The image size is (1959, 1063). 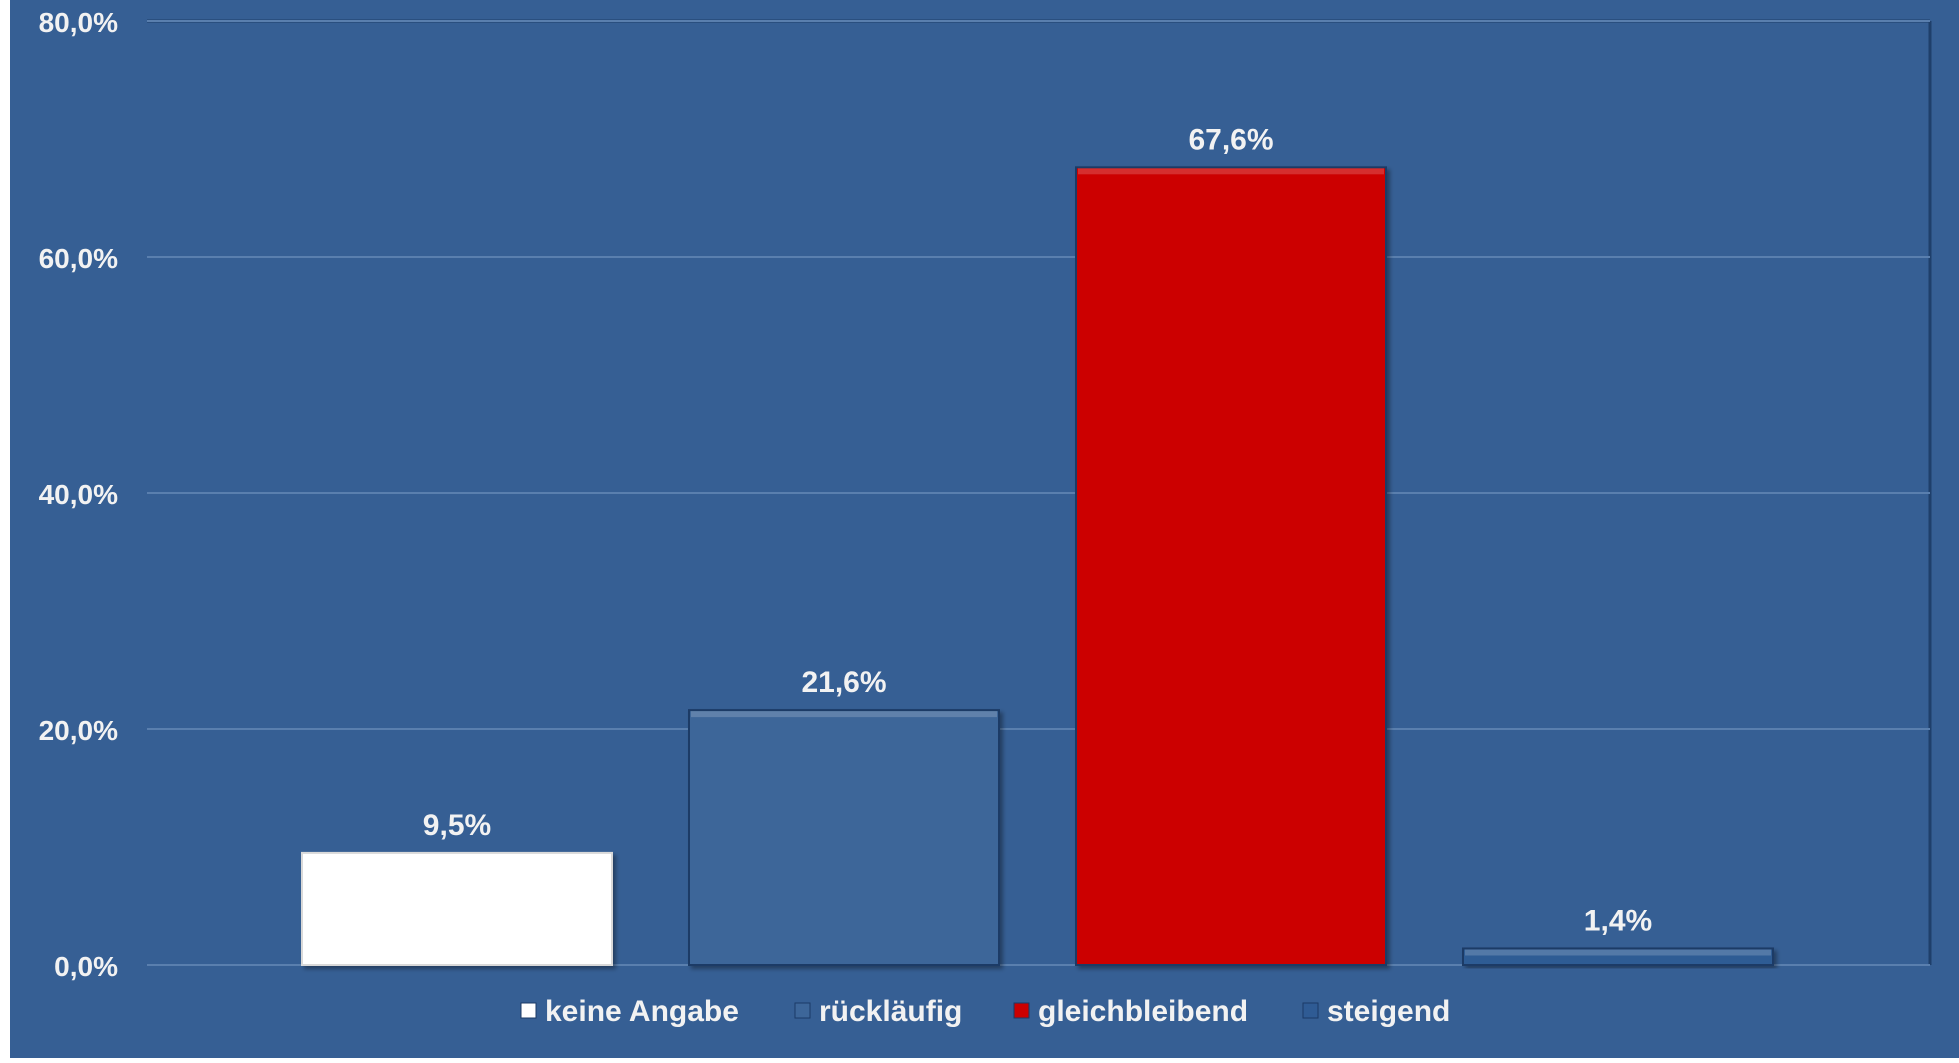 What do you see at coordinates (1143, 1011) in the screenshot?
I see `legend-label: gleichbleibend` at bounding box center [1143, 1011].